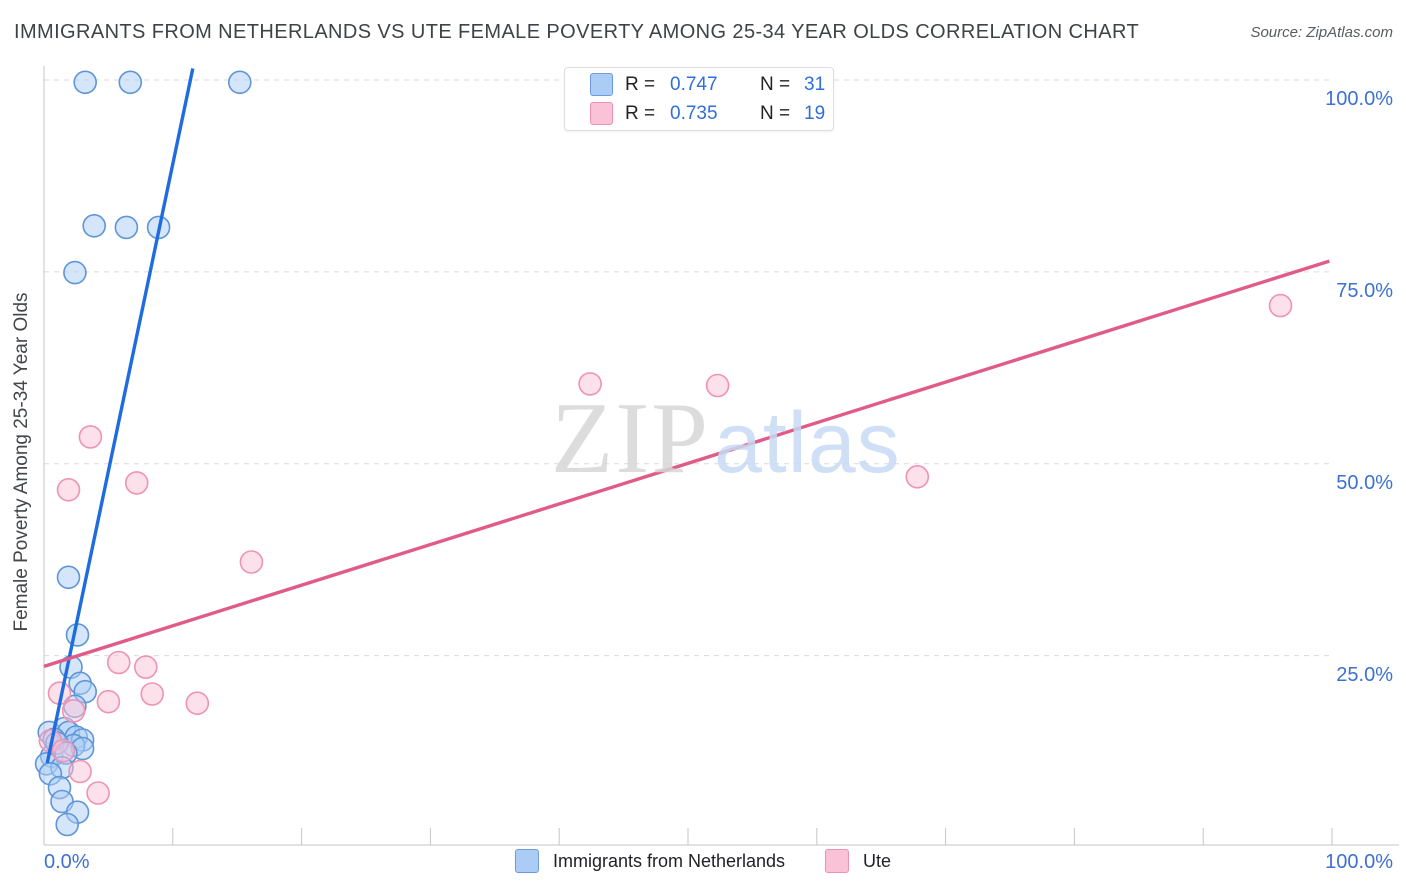 The image size is (1406, 892). Describe the element at coordinates (694, 84) in the screenshot. I see `r-value: 0.747` at that location.